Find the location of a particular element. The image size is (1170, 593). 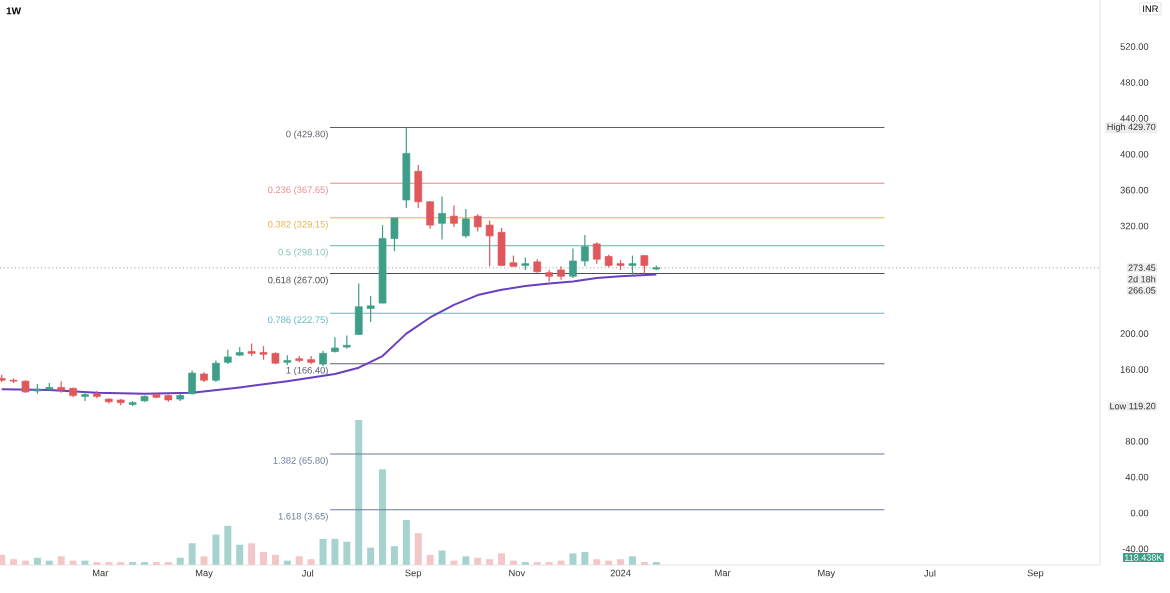

y-tick-label: 520.00 is located at coordinates (1134, 46).